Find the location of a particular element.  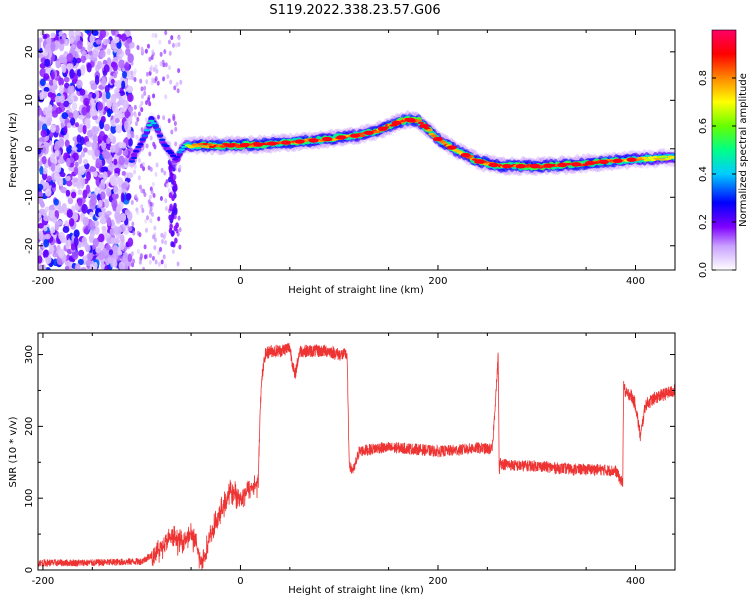

x-tick-label: -200 is located at coordinates (43, 281).